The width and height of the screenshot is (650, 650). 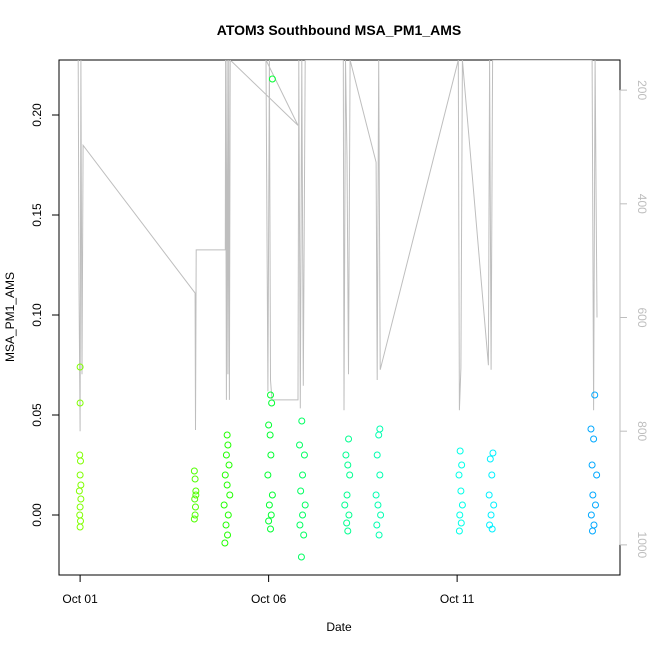 What do you see at coordinates (80, 599) in the screenshot?
I see `x-tick-label: Oct 01` at bounding box center [80, 599].